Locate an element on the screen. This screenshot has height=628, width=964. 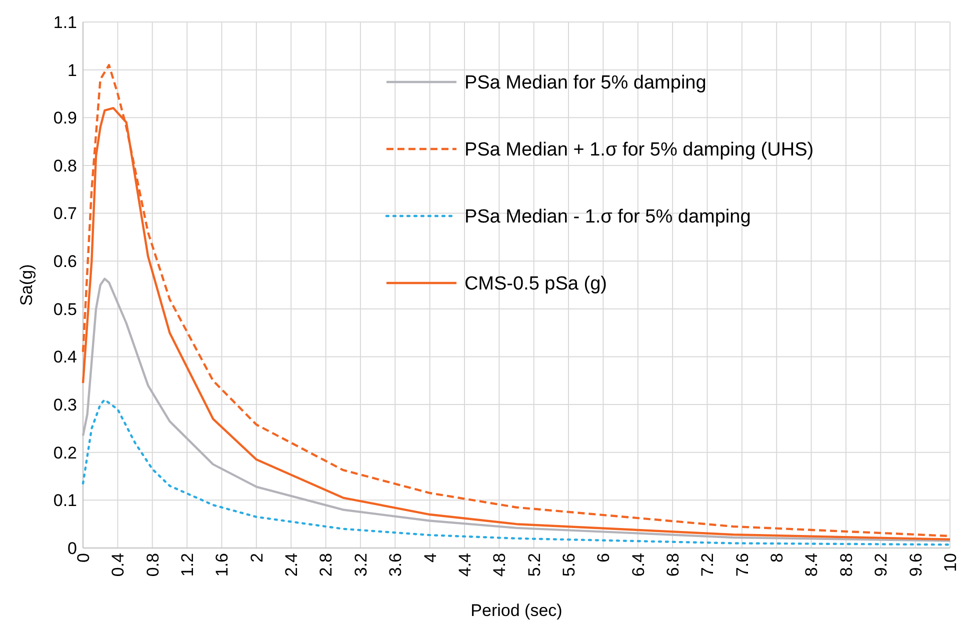
y-tick-label: 0.2 is located at coordinates (65, 452).